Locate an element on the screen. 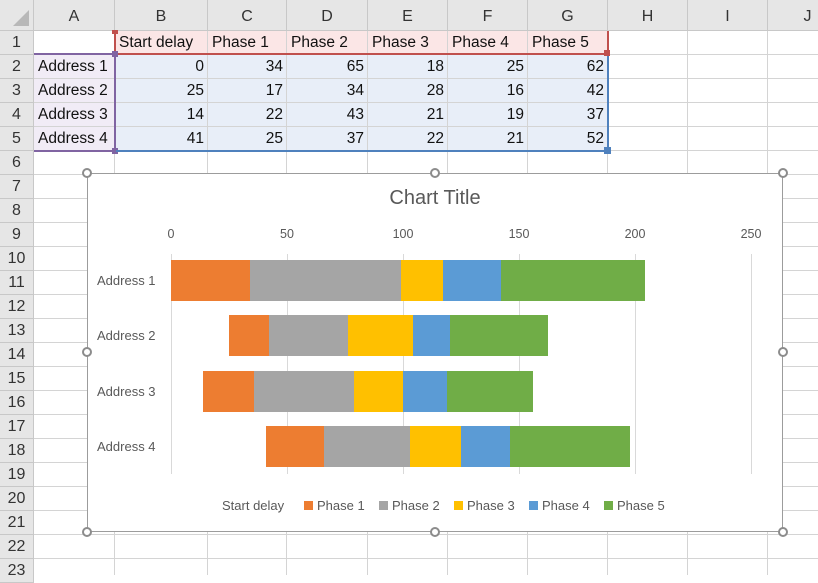 The width and height of the screenshot is (818, 583). row-header-6: 6 is located at coordinates (17, 163).